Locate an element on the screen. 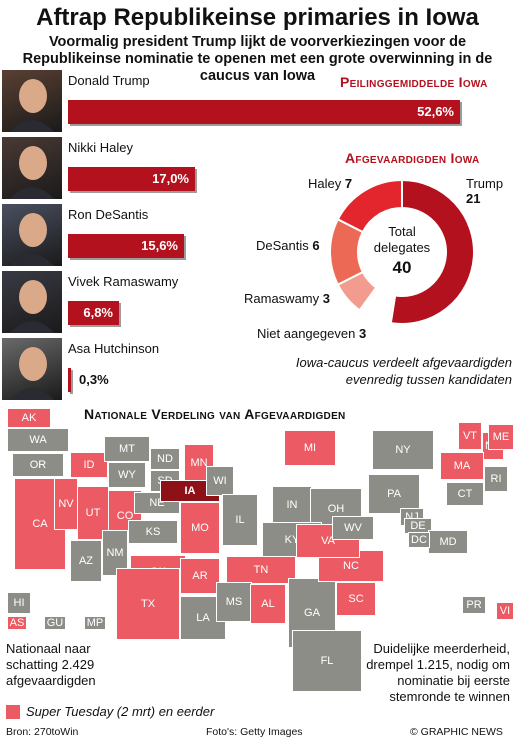 This screenshot has height=742, width=515. poll-bar-label: 52,6% is located at coordinates (435, 111).